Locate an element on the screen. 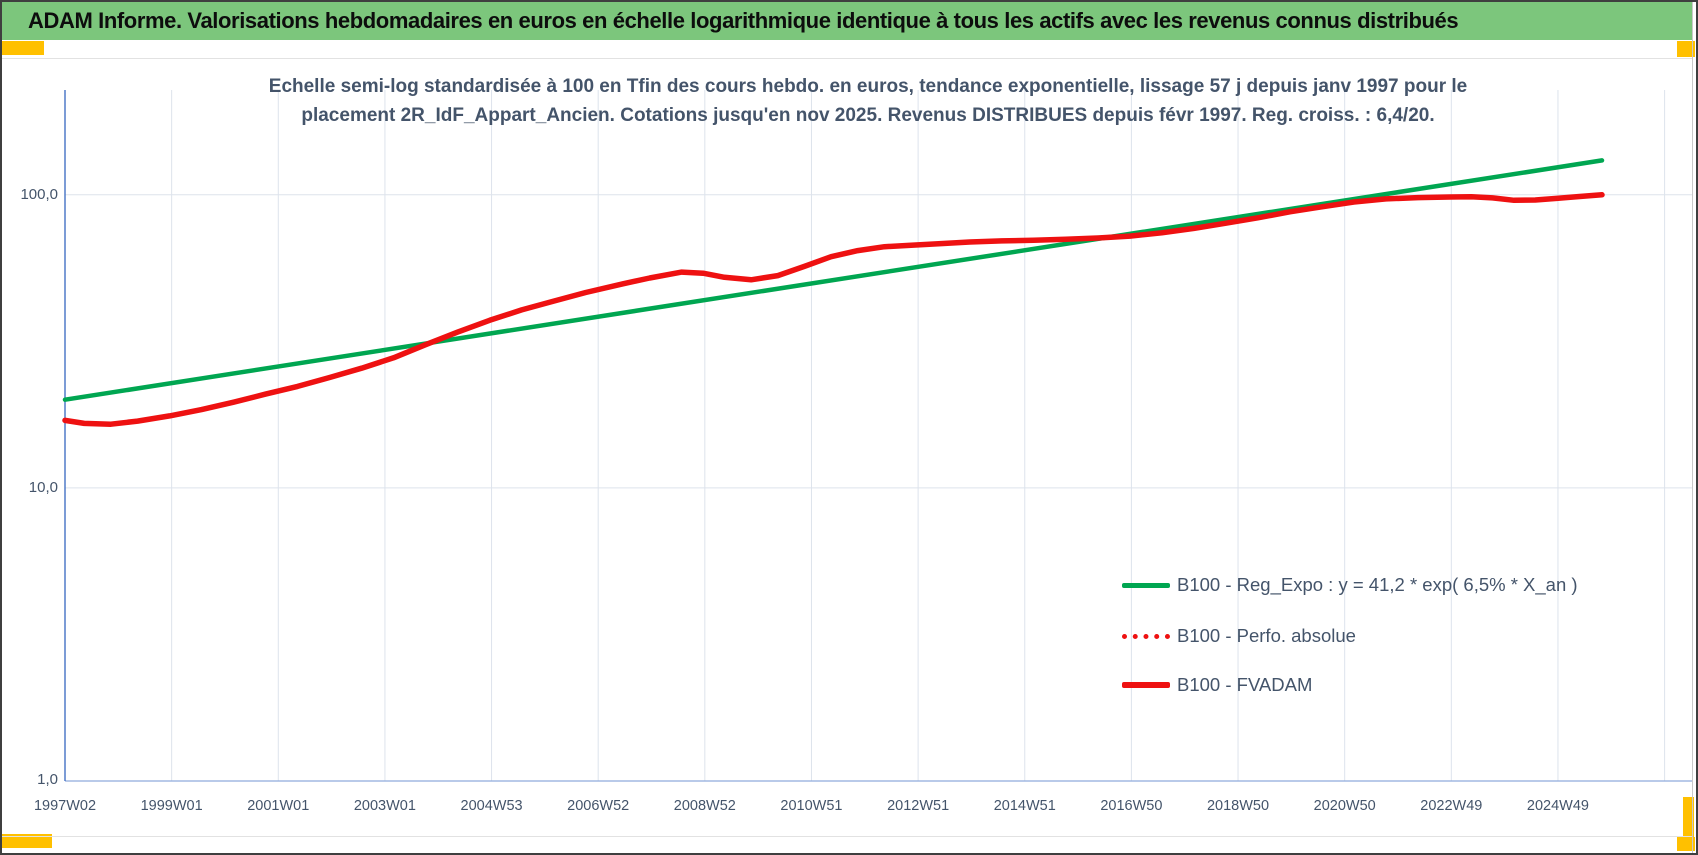 This screenshot has height=855, width=1698. sheet-right-divider is located at coordinates (1692, 427).